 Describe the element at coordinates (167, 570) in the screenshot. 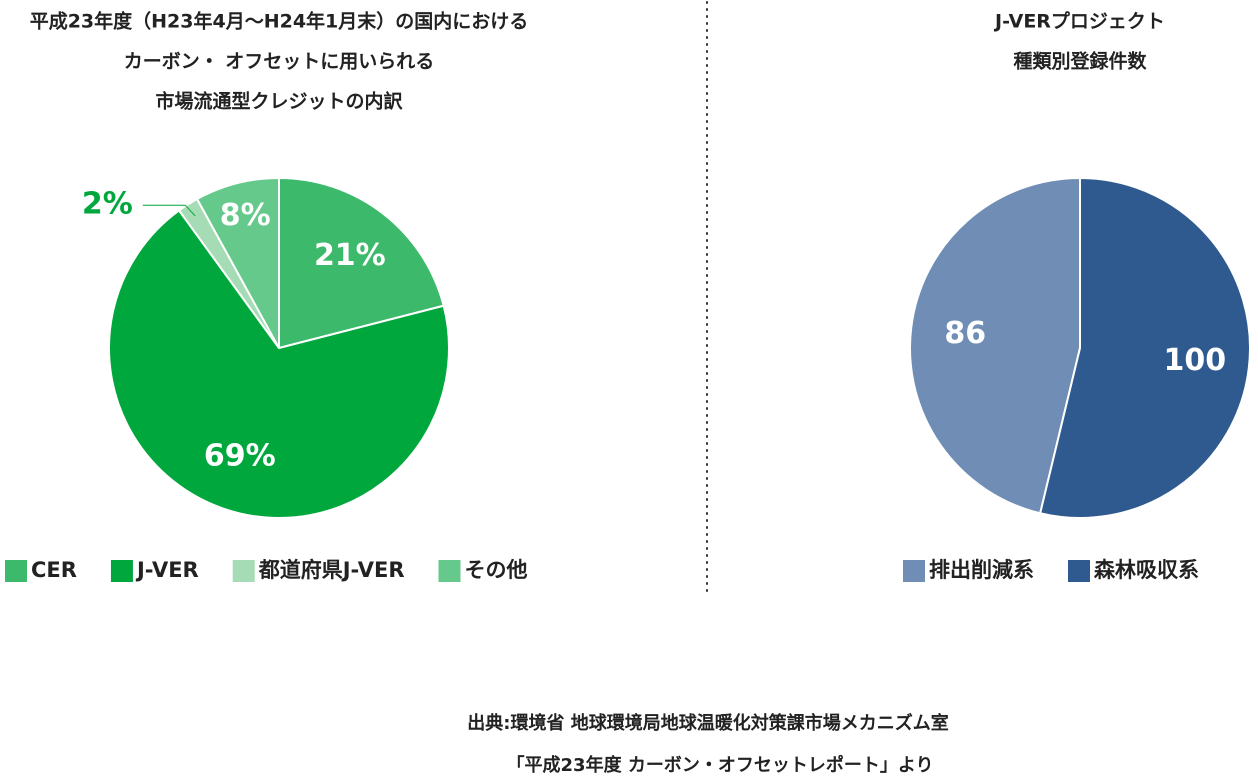

I see `legend-label: J-VER` at that location.